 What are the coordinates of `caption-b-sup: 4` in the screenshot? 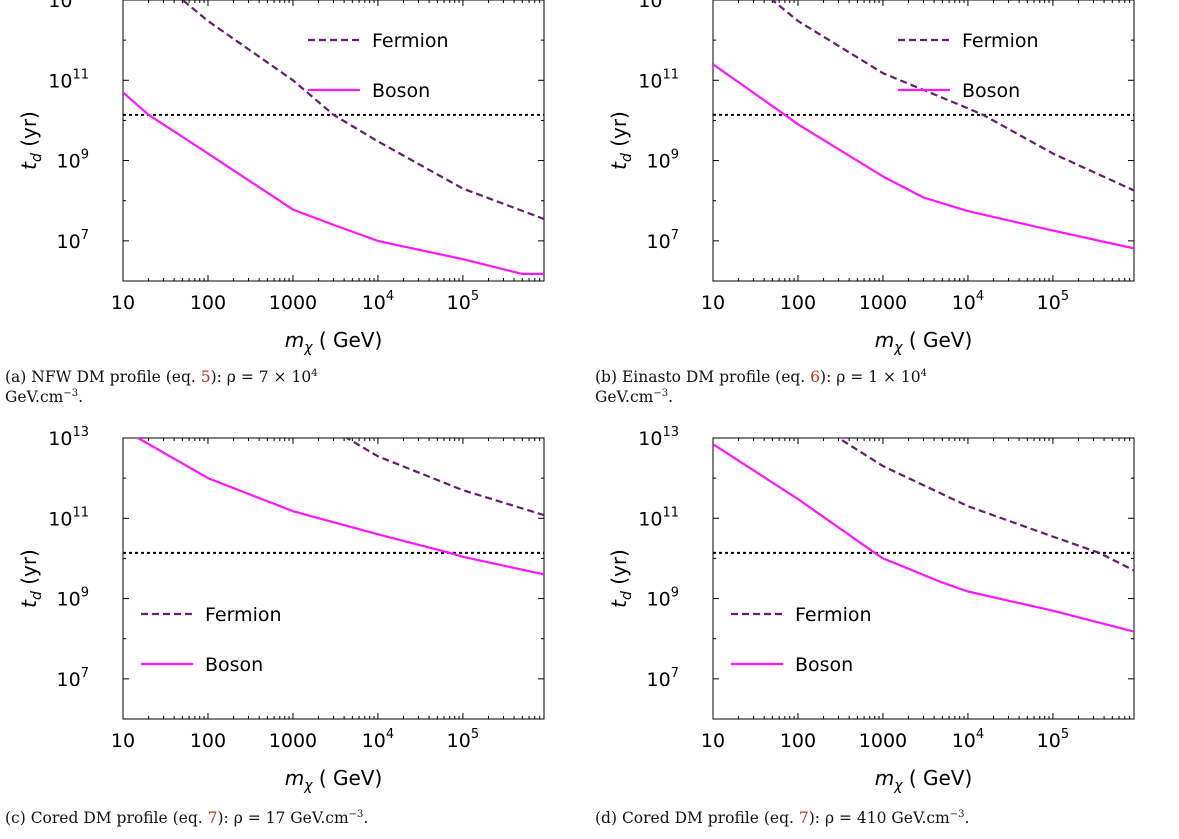 It's located at (924, 373).